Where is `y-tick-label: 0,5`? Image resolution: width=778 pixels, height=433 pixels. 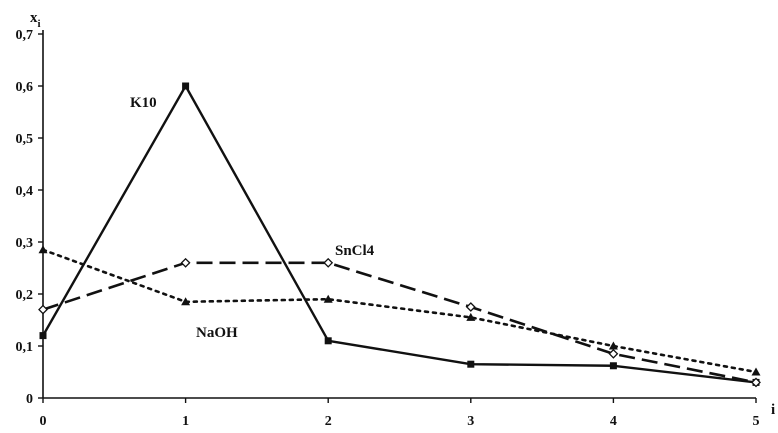
y-tick-label: 0,5 is located at coordinates (25, 139).